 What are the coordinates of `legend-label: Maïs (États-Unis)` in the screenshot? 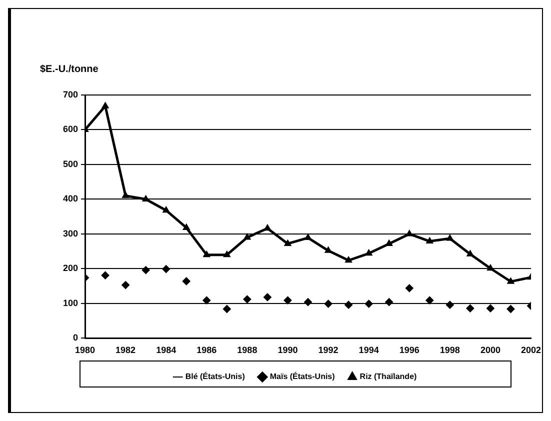 It's located at (303, 376).